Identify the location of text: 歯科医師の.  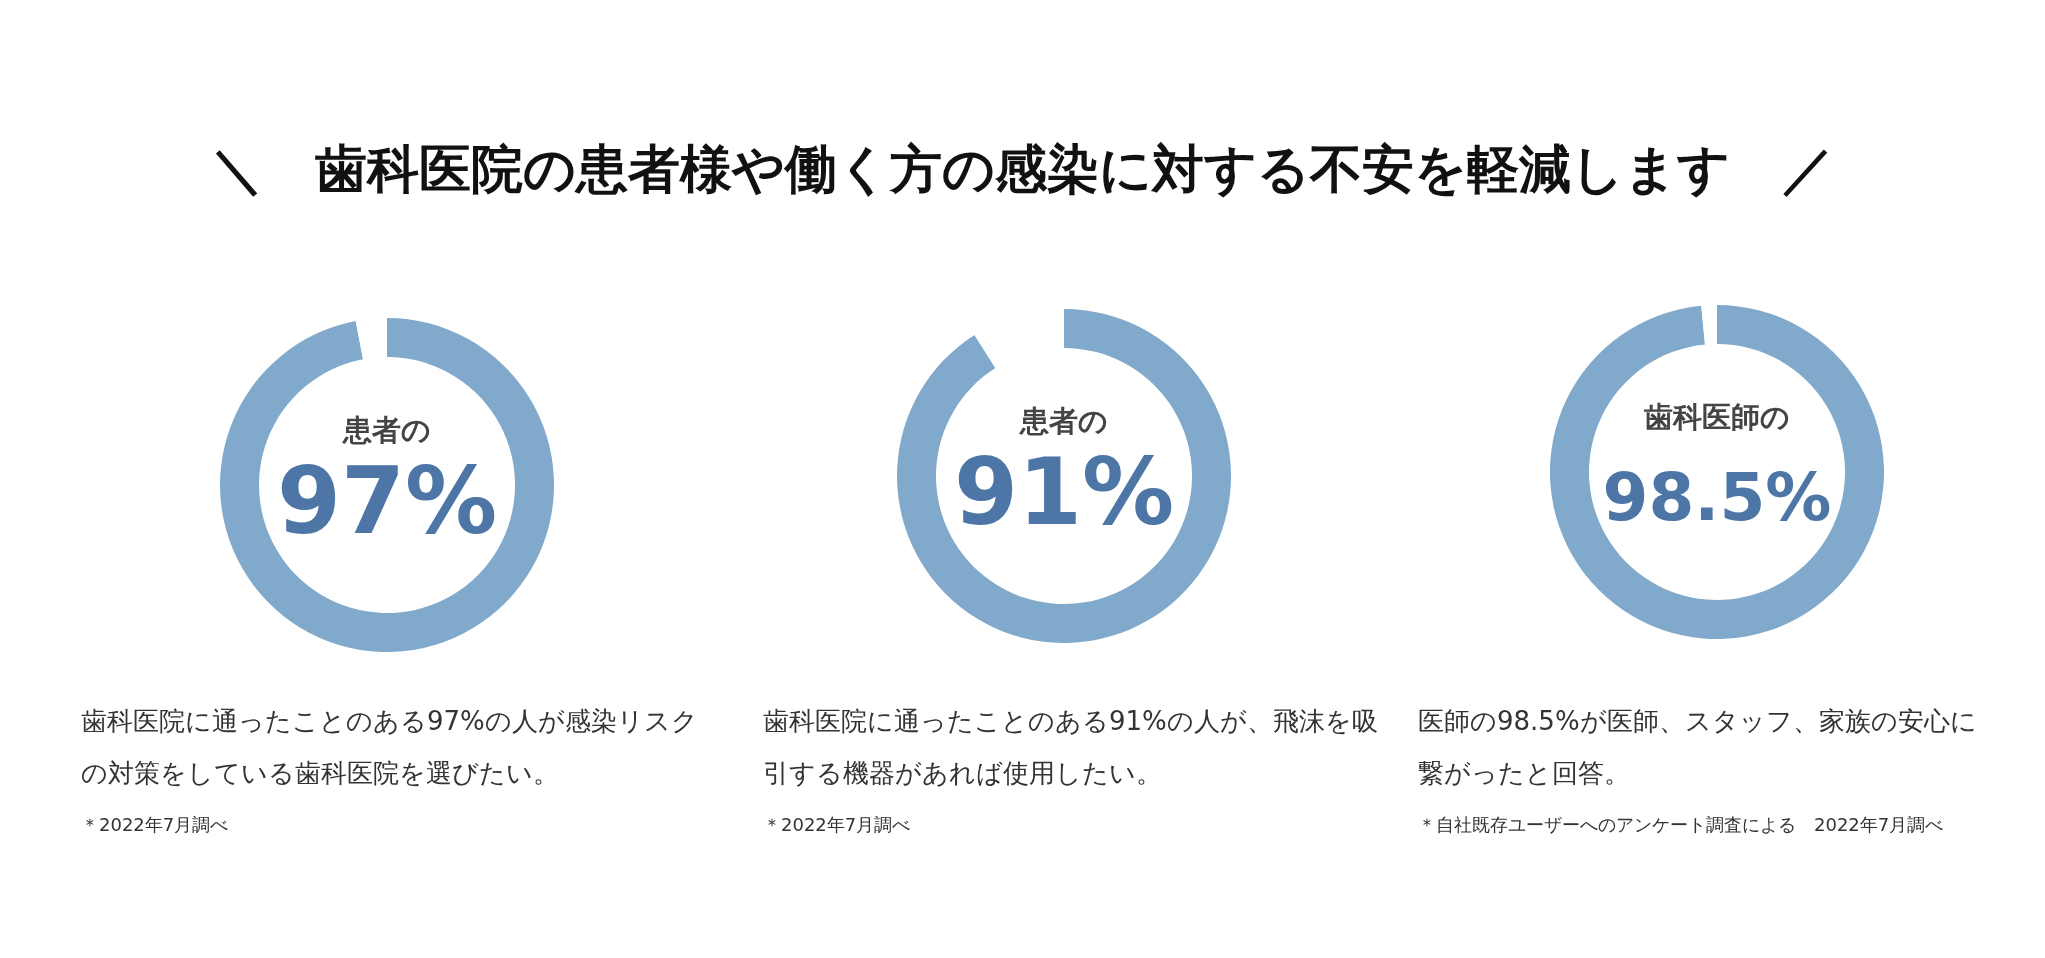
(1716, 417).